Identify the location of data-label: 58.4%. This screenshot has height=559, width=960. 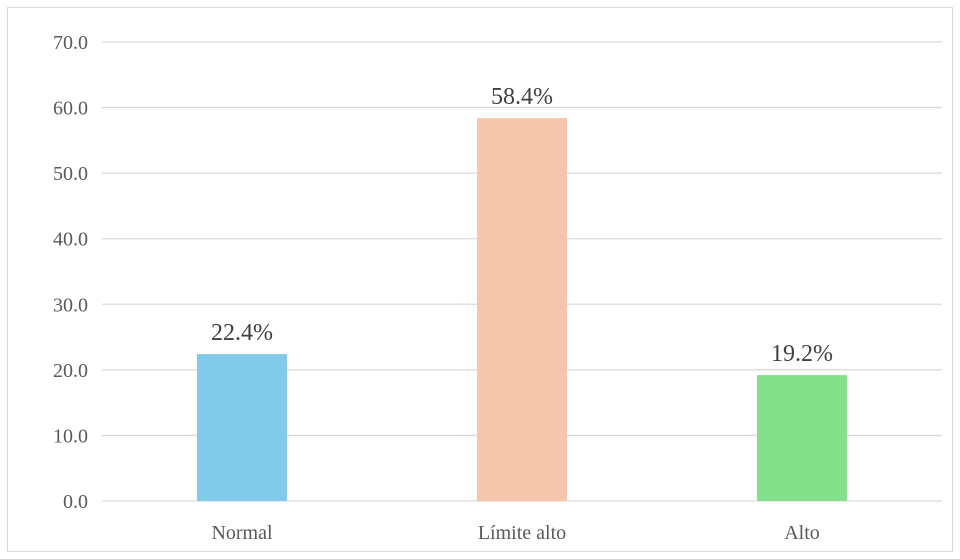
(522, 97).